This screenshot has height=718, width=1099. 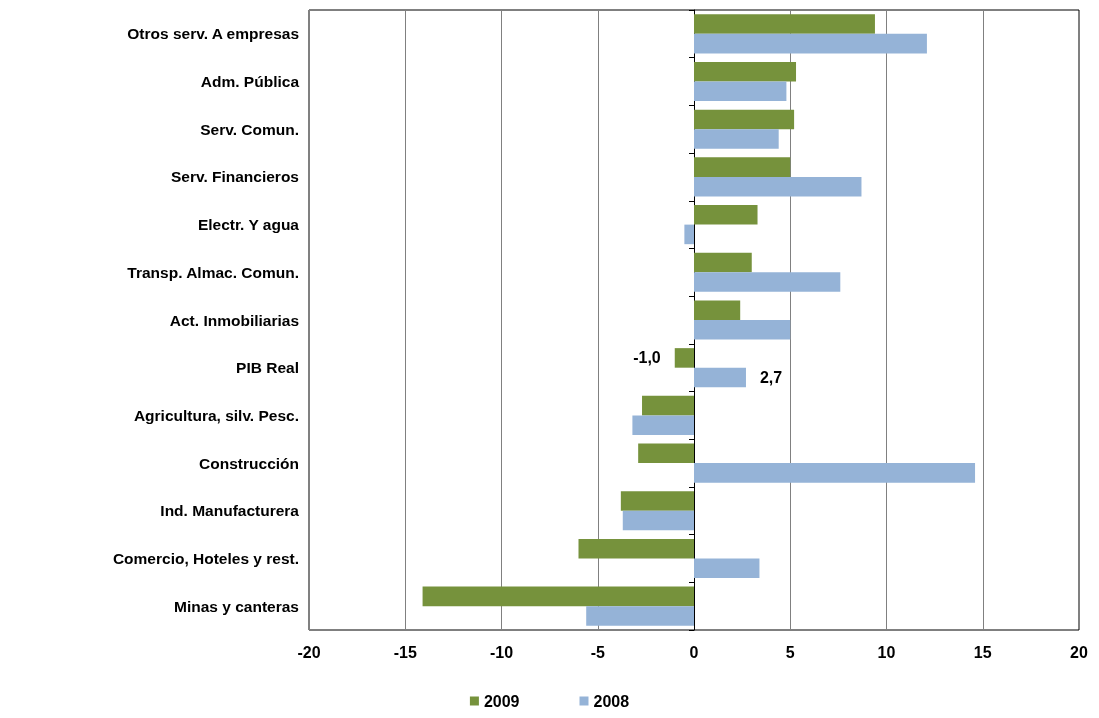 What do you see at coordinates (230, 511) in the screenshot?
I see `y-tick-label: Ind. Manufacturera` at bounding box center [230, 511].